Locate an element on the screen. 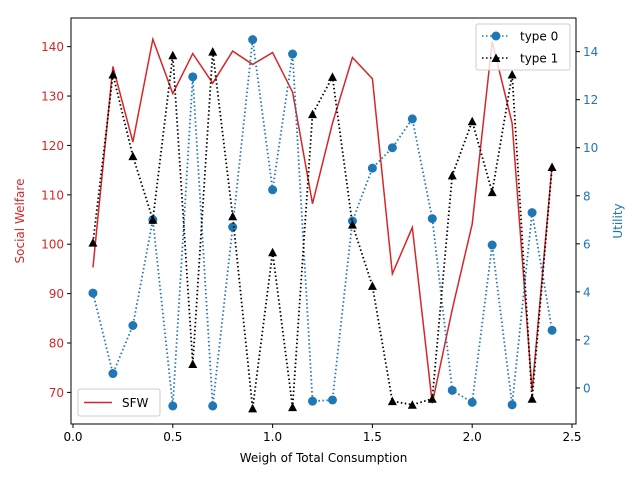 The image size is (640, 480). y-right-tick-label: 6 is located at coordinates (587, 244).